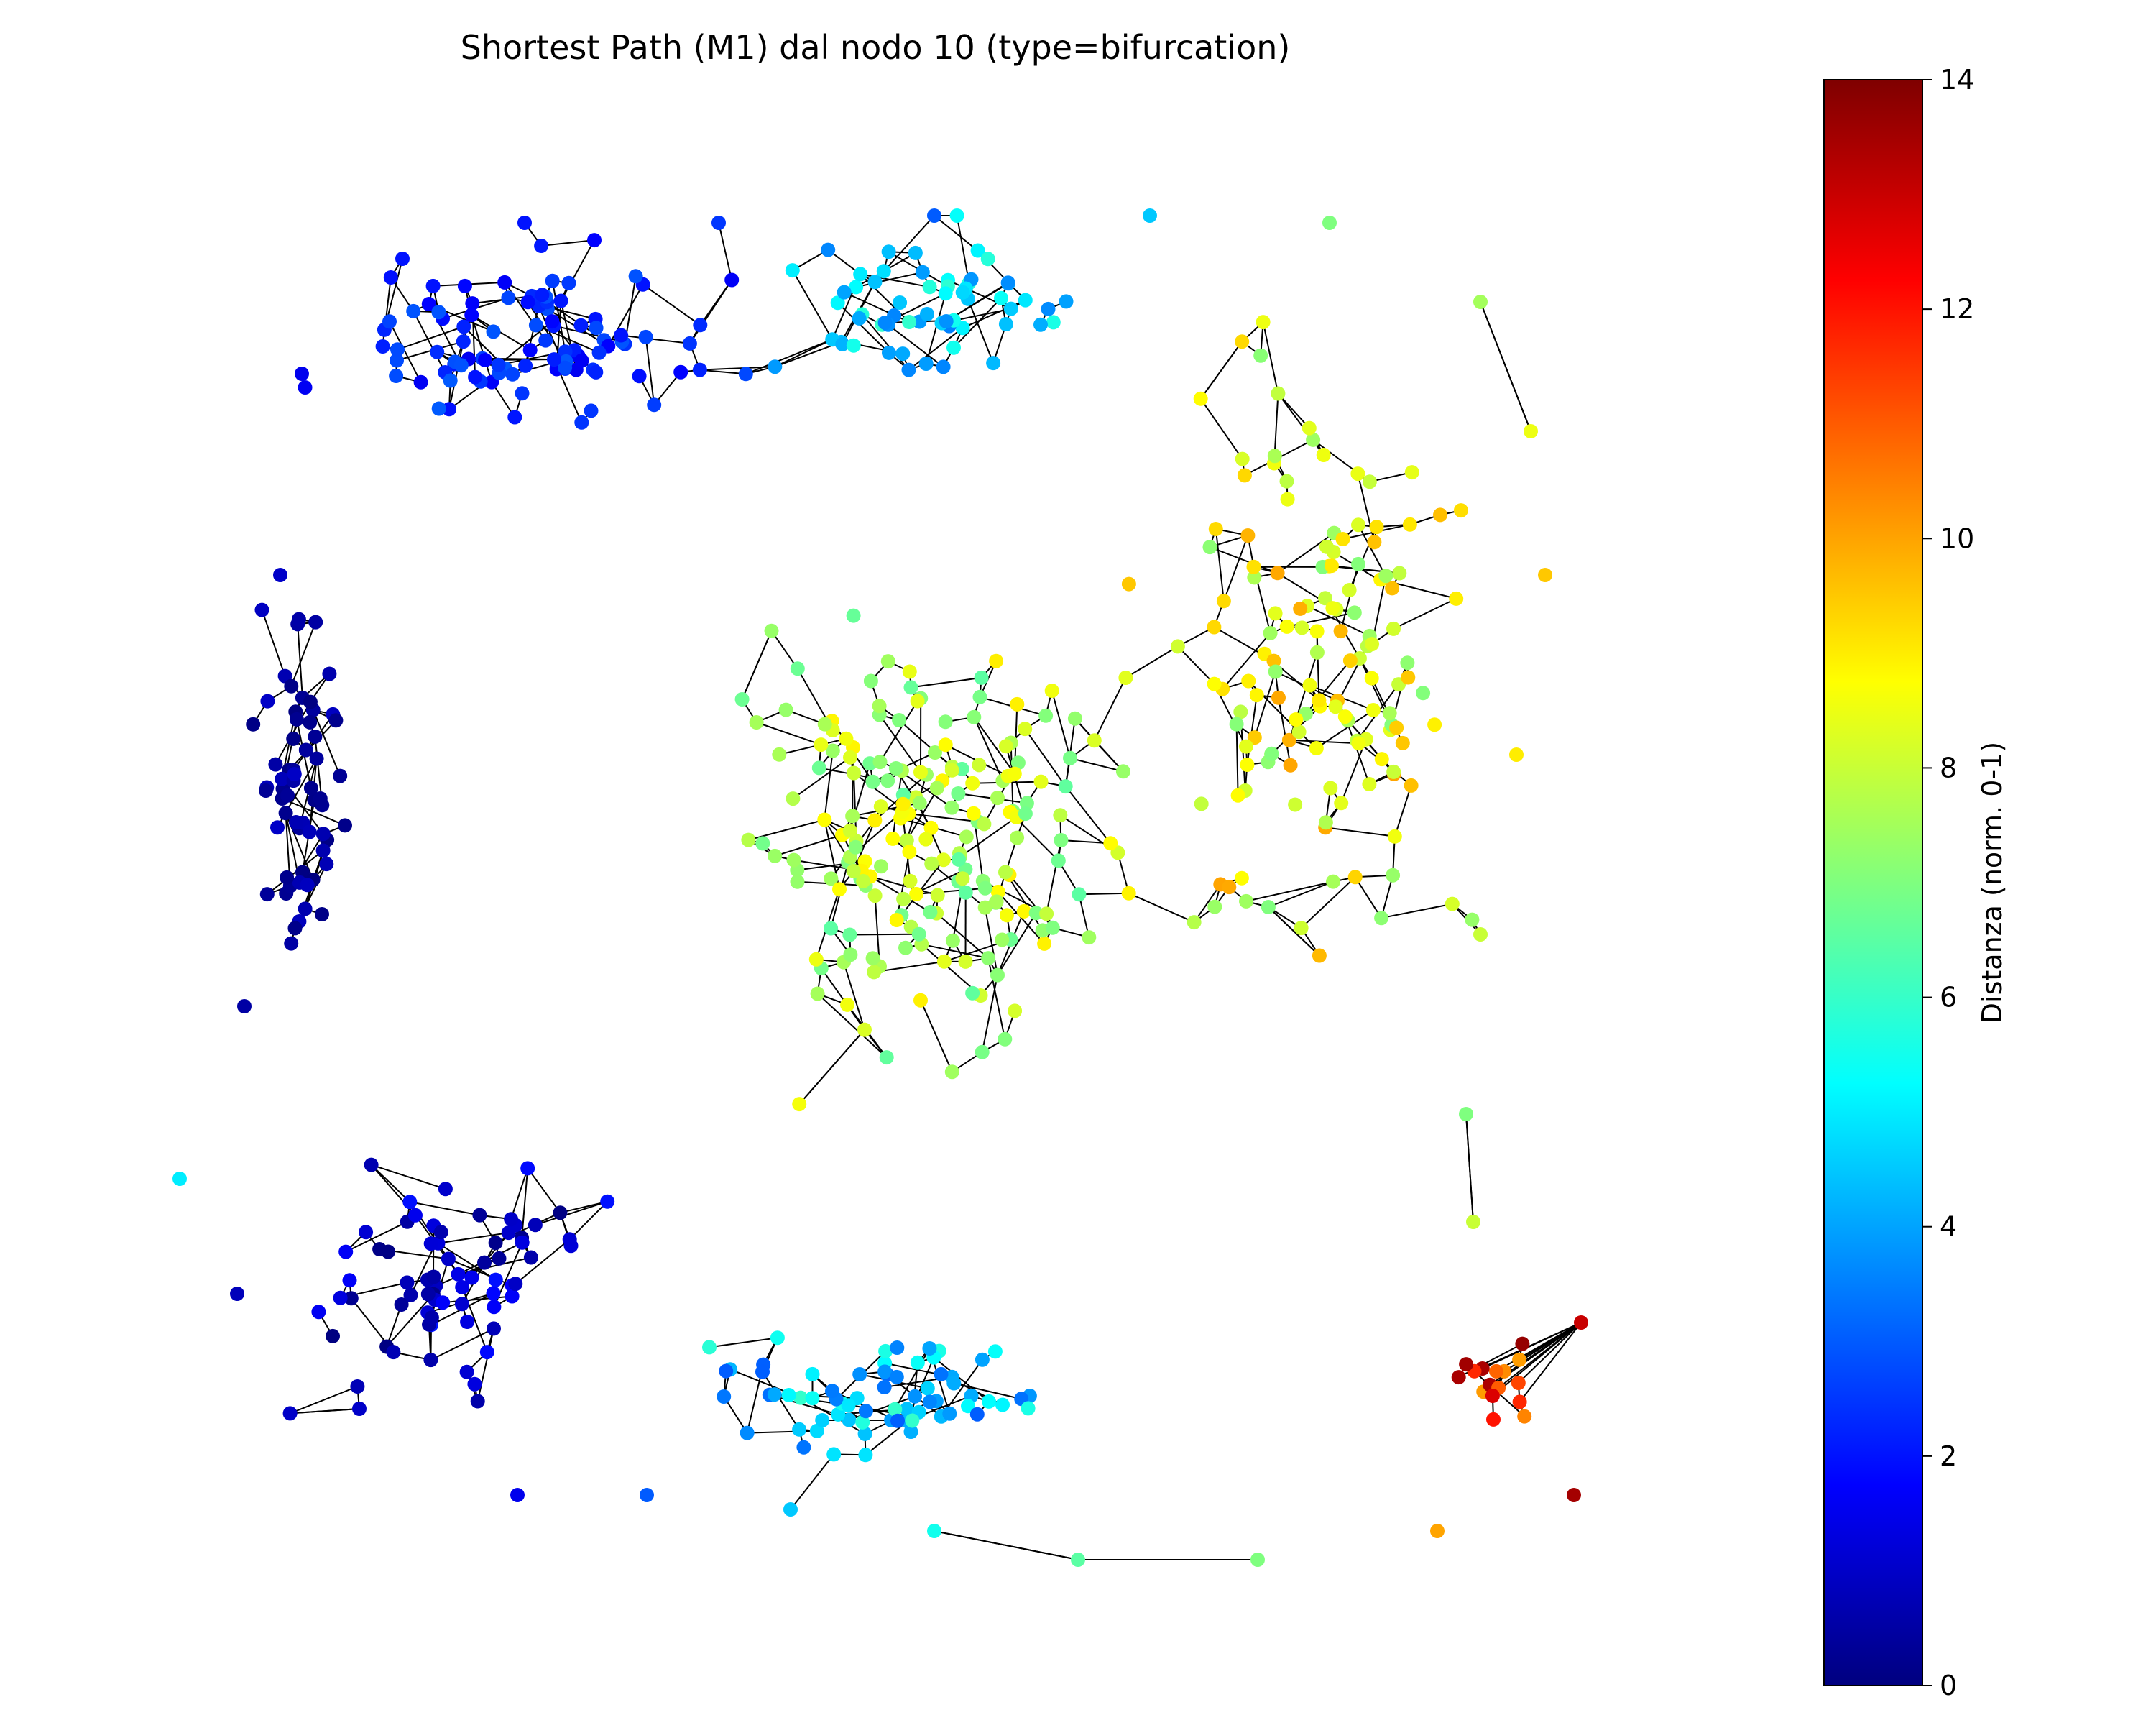 The image size is (2156, 1725). I want to click on colorbar-tick-label: 8, so click(1949, 767).